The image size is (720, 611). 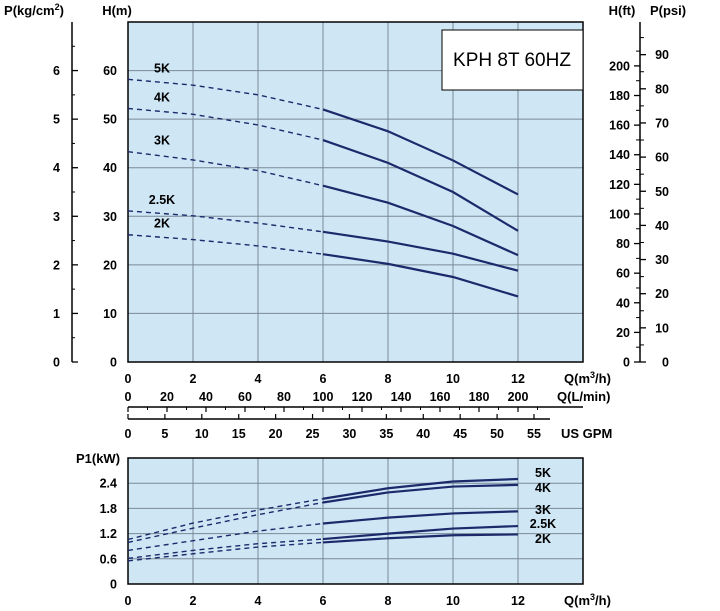 What do you see at coordinates (56, 363) in the screenshot?
I see `tick-label-kg: 0` at bounding box center [56, 363].